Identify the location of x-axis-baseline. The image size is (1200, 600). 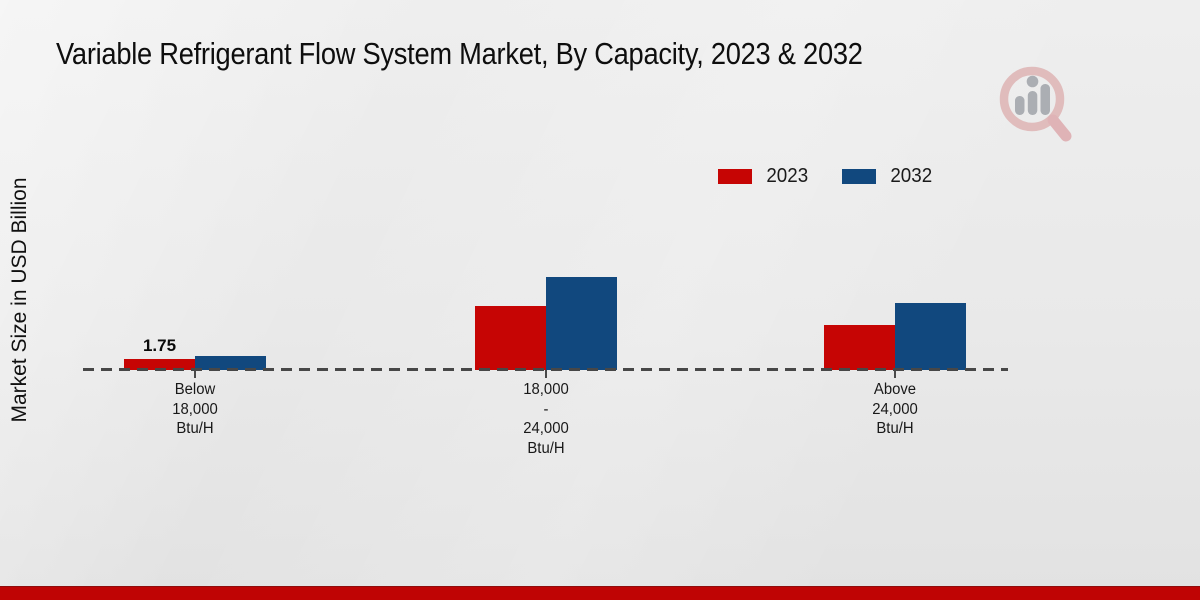
(545, 369).